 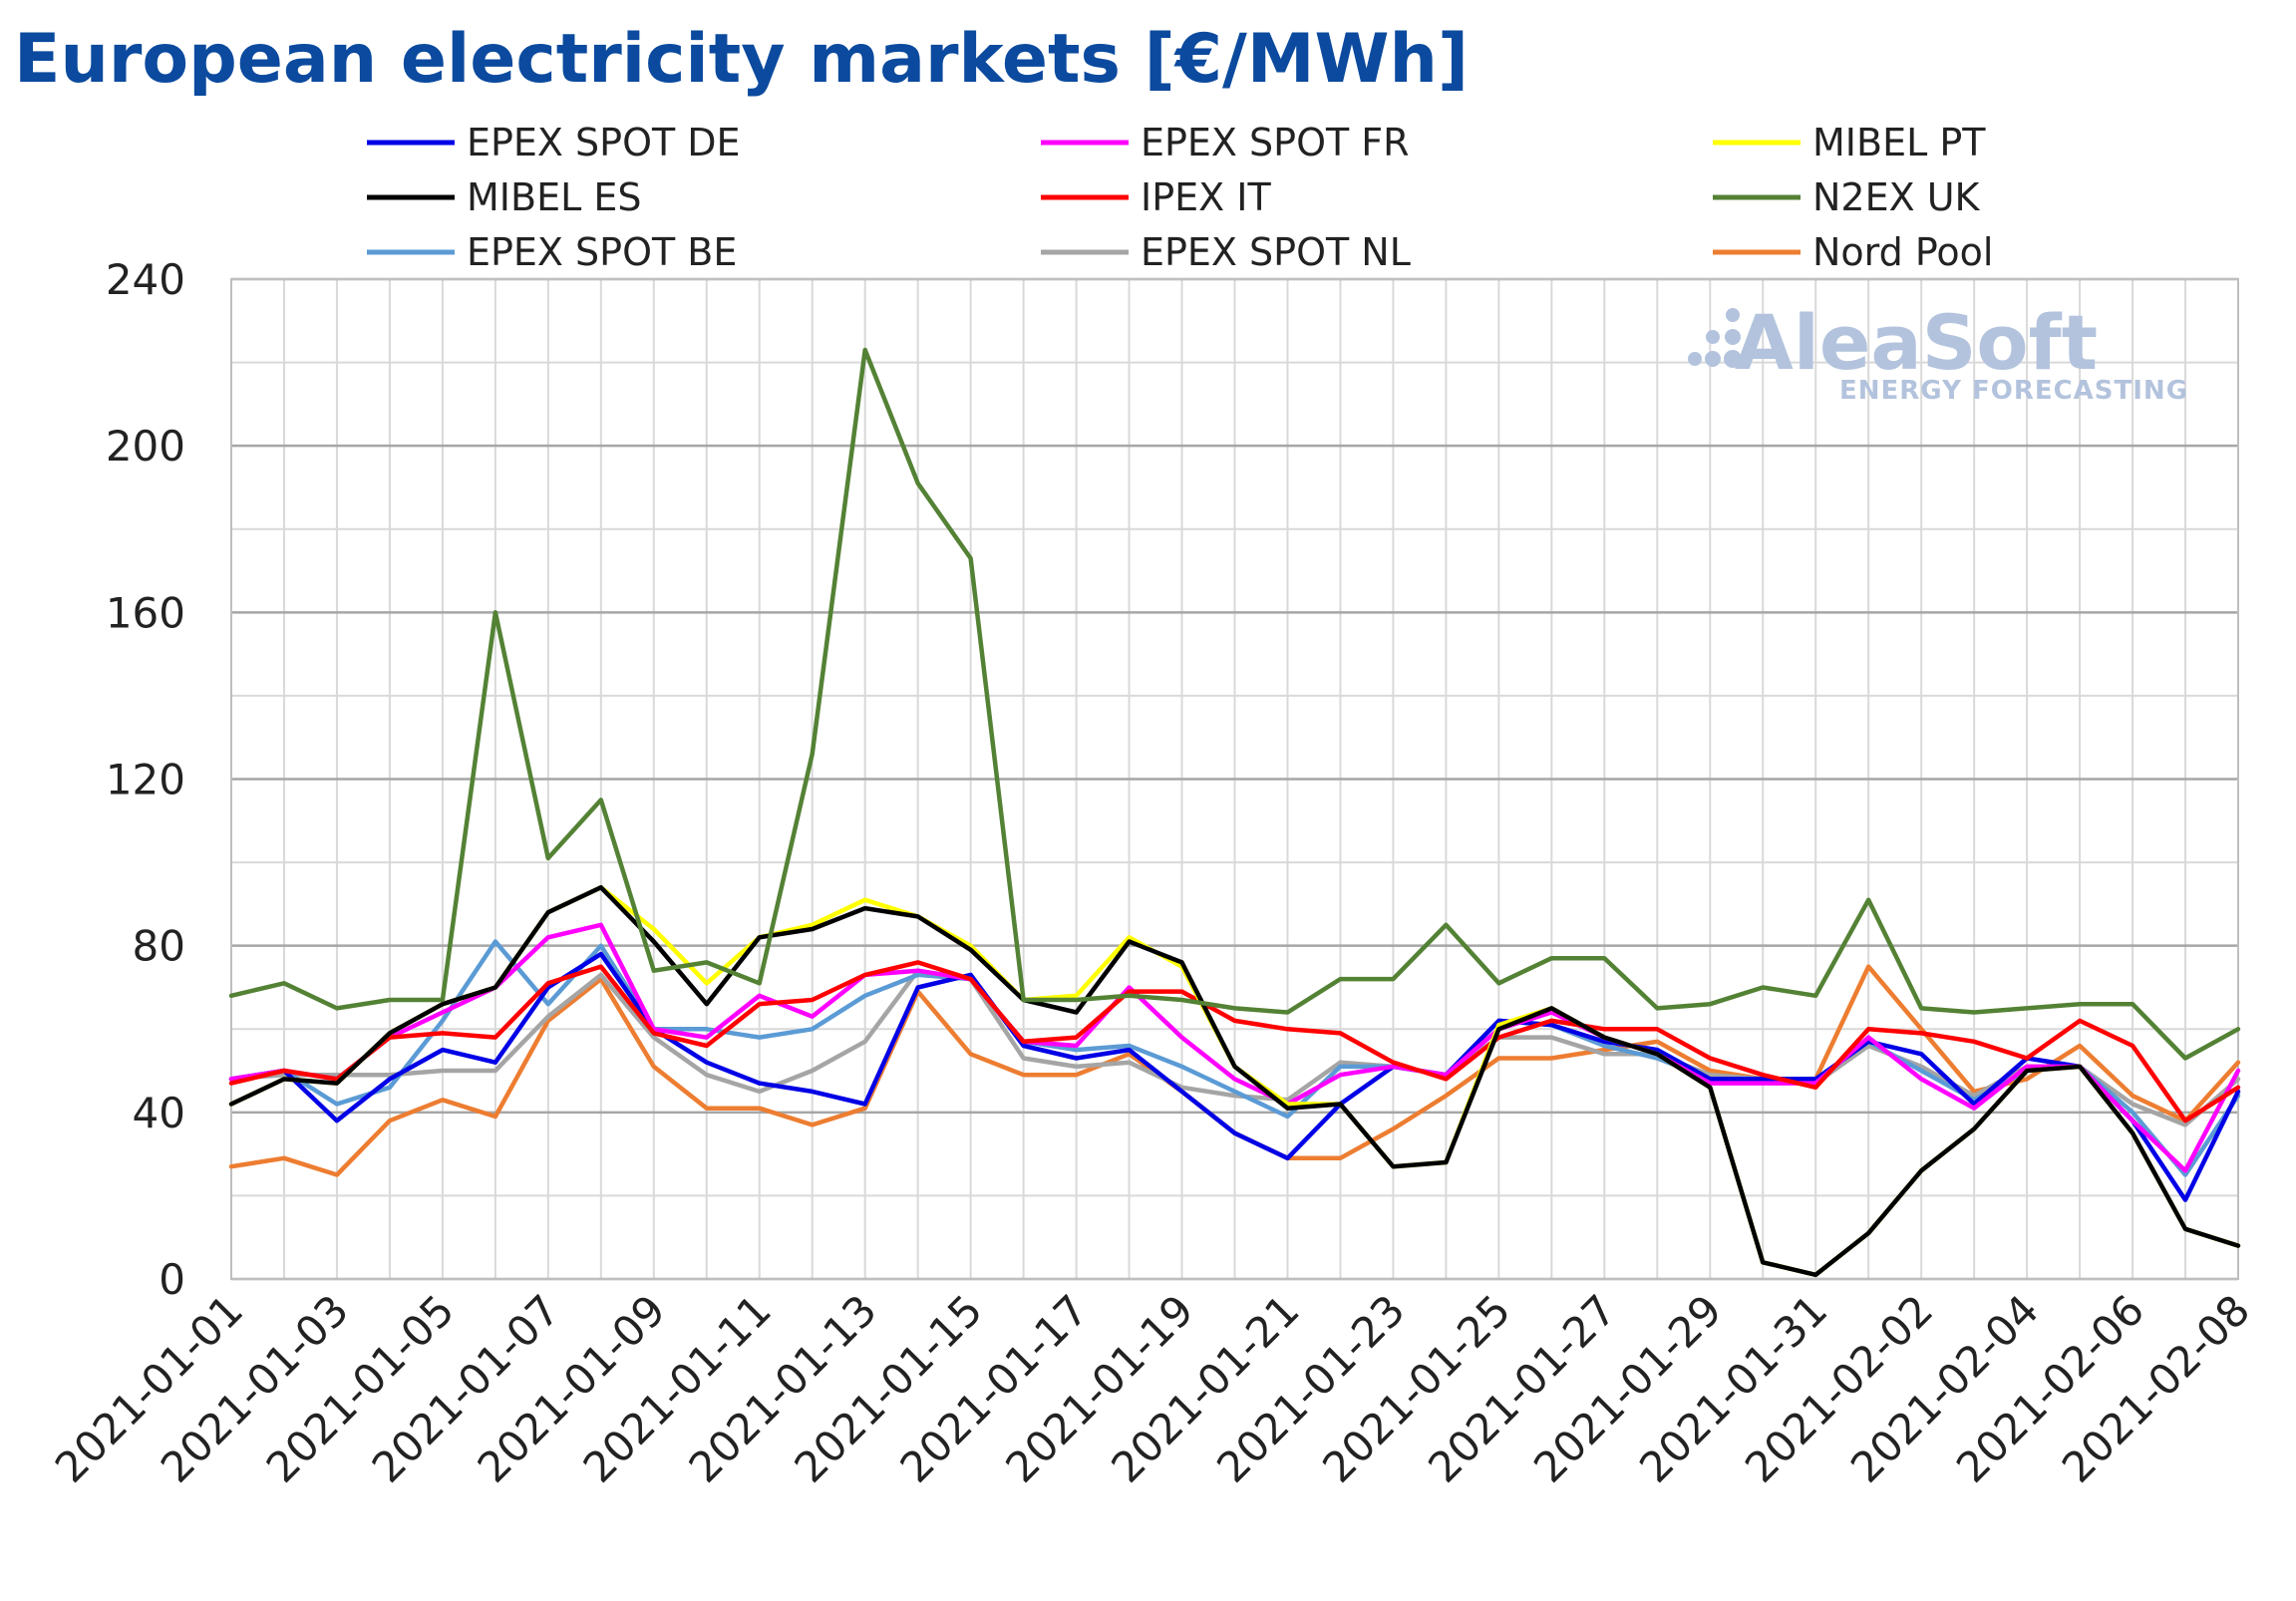 What do you see at coordinates (145, 612) in the screenshot?
I see `y-tick-label: 160` at bounding box center [145, 612].